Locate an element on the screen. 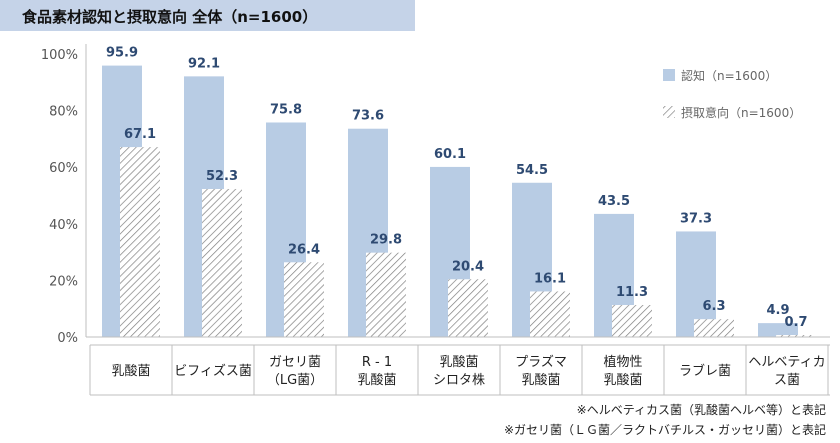  value-label-recognition: 54.5 is located at coordinates (532, 170).